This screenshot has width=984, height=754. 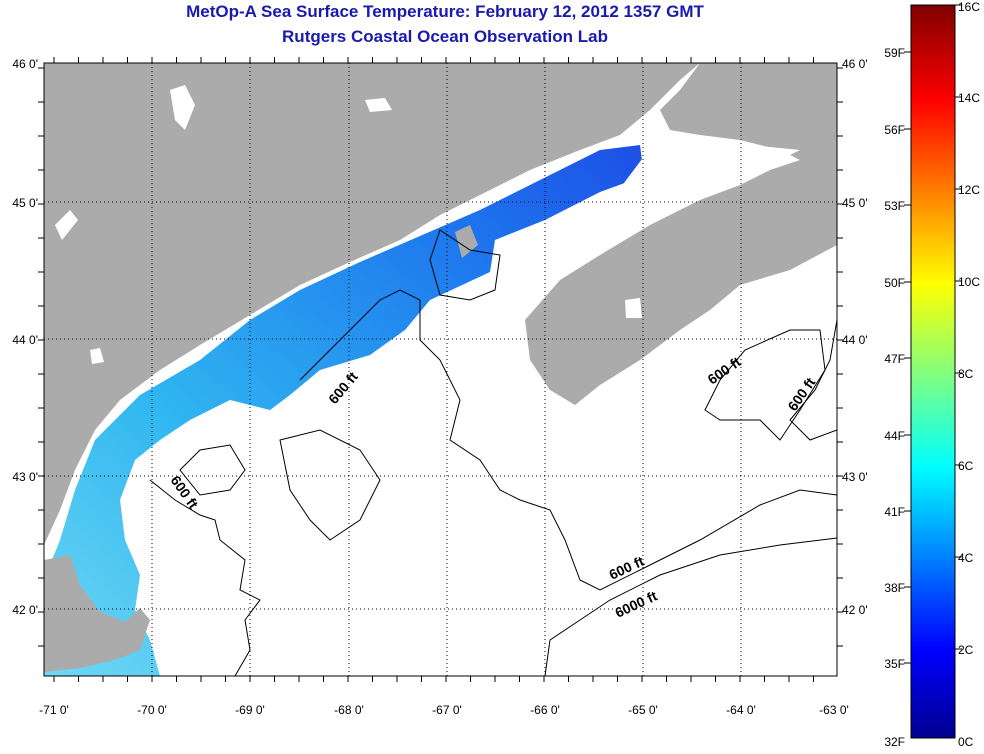 What do you see at coordinates (894, 283) in the screenshot?
I see `colorbar-f-label: 50F` at bounding box center [894, 283].